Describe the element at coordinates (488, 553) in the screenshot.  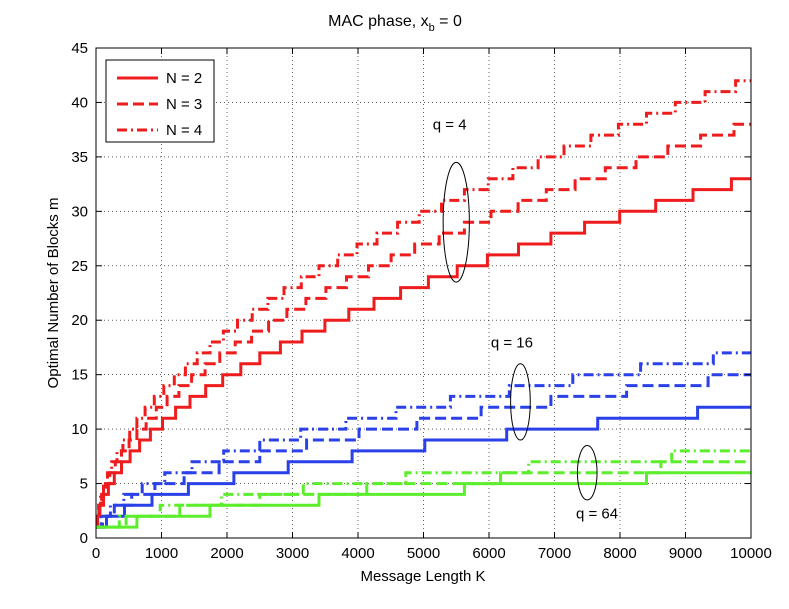
I see `x-tick-label: 6000` at that location.